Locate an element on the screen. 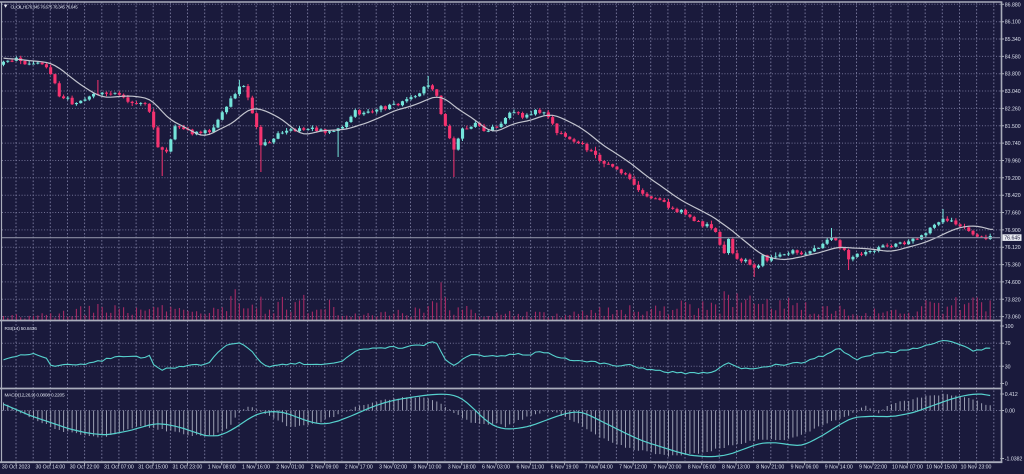  svg-text: 31 Oct 07:00 is located at coordinates (119, 468).